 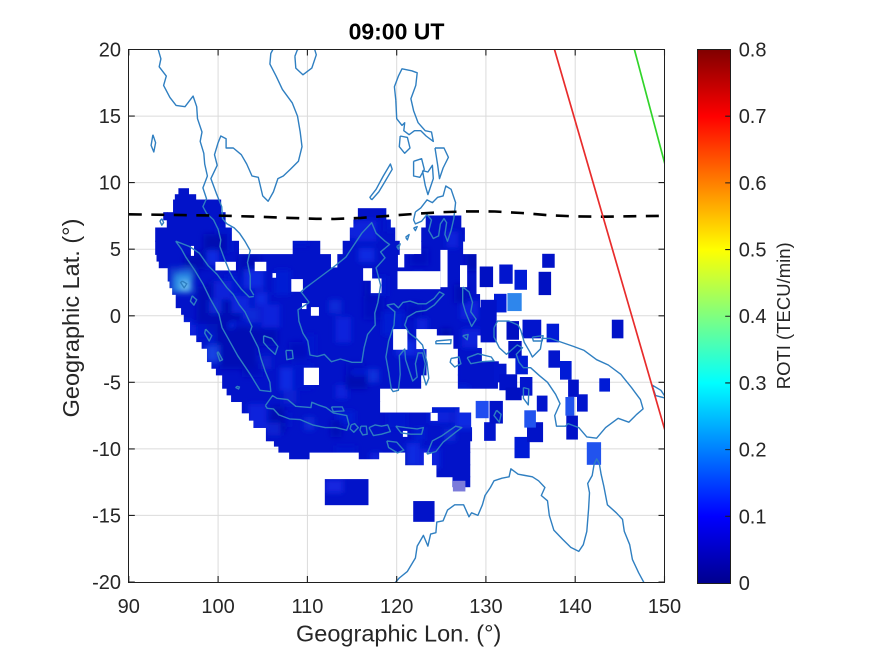 I want to click on svg-text: ROTI (TECU/min), so click(x=783, y=315).